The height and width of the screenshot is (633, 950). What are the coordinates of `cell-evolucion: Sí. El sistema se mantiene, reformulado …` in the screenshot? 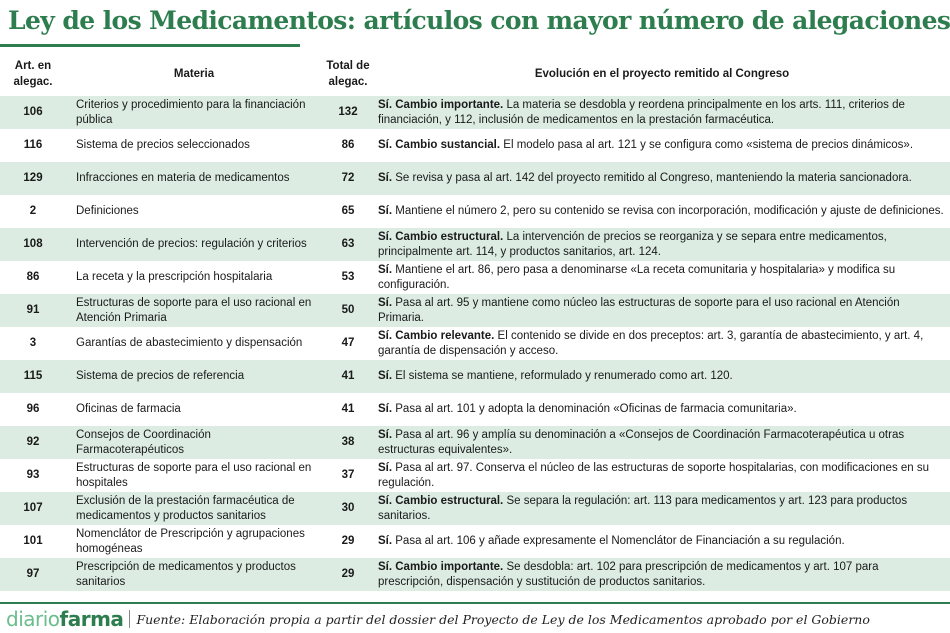 It's located at (662, 376).